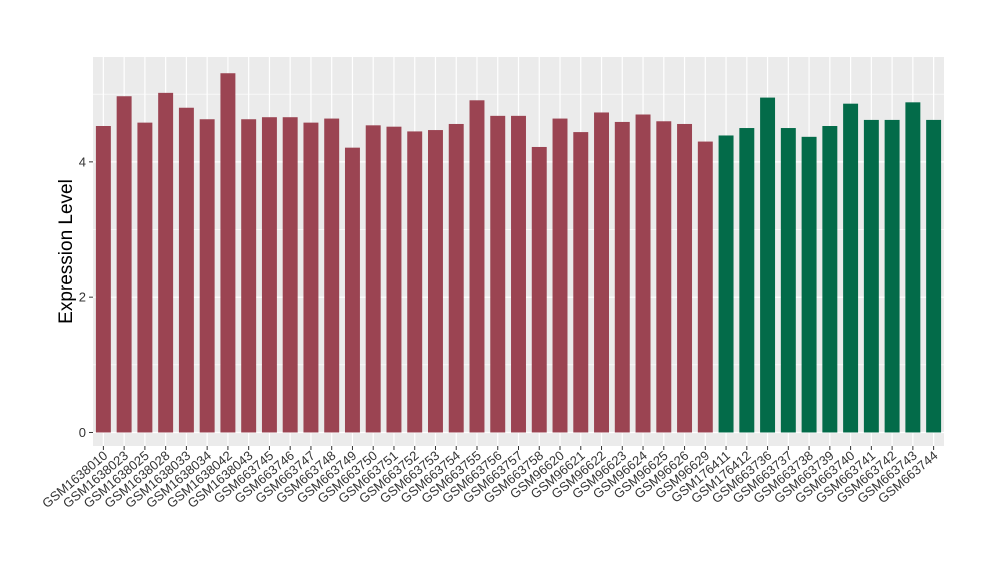 This screenshot has height=580, width=1000. Describe the element at coordinates (685, 278) in the screenshot. I see `bar-GSM96626` at that location.